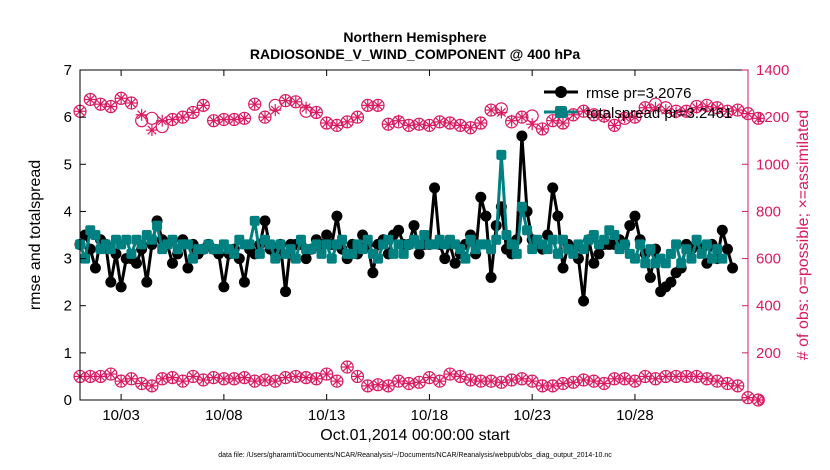 Image resolution: width=830 pixels, height=470 pixels. Describe the element at coordinates (768, 211) in the screenshot. I see `y-right-tick-label: 800` at that location.